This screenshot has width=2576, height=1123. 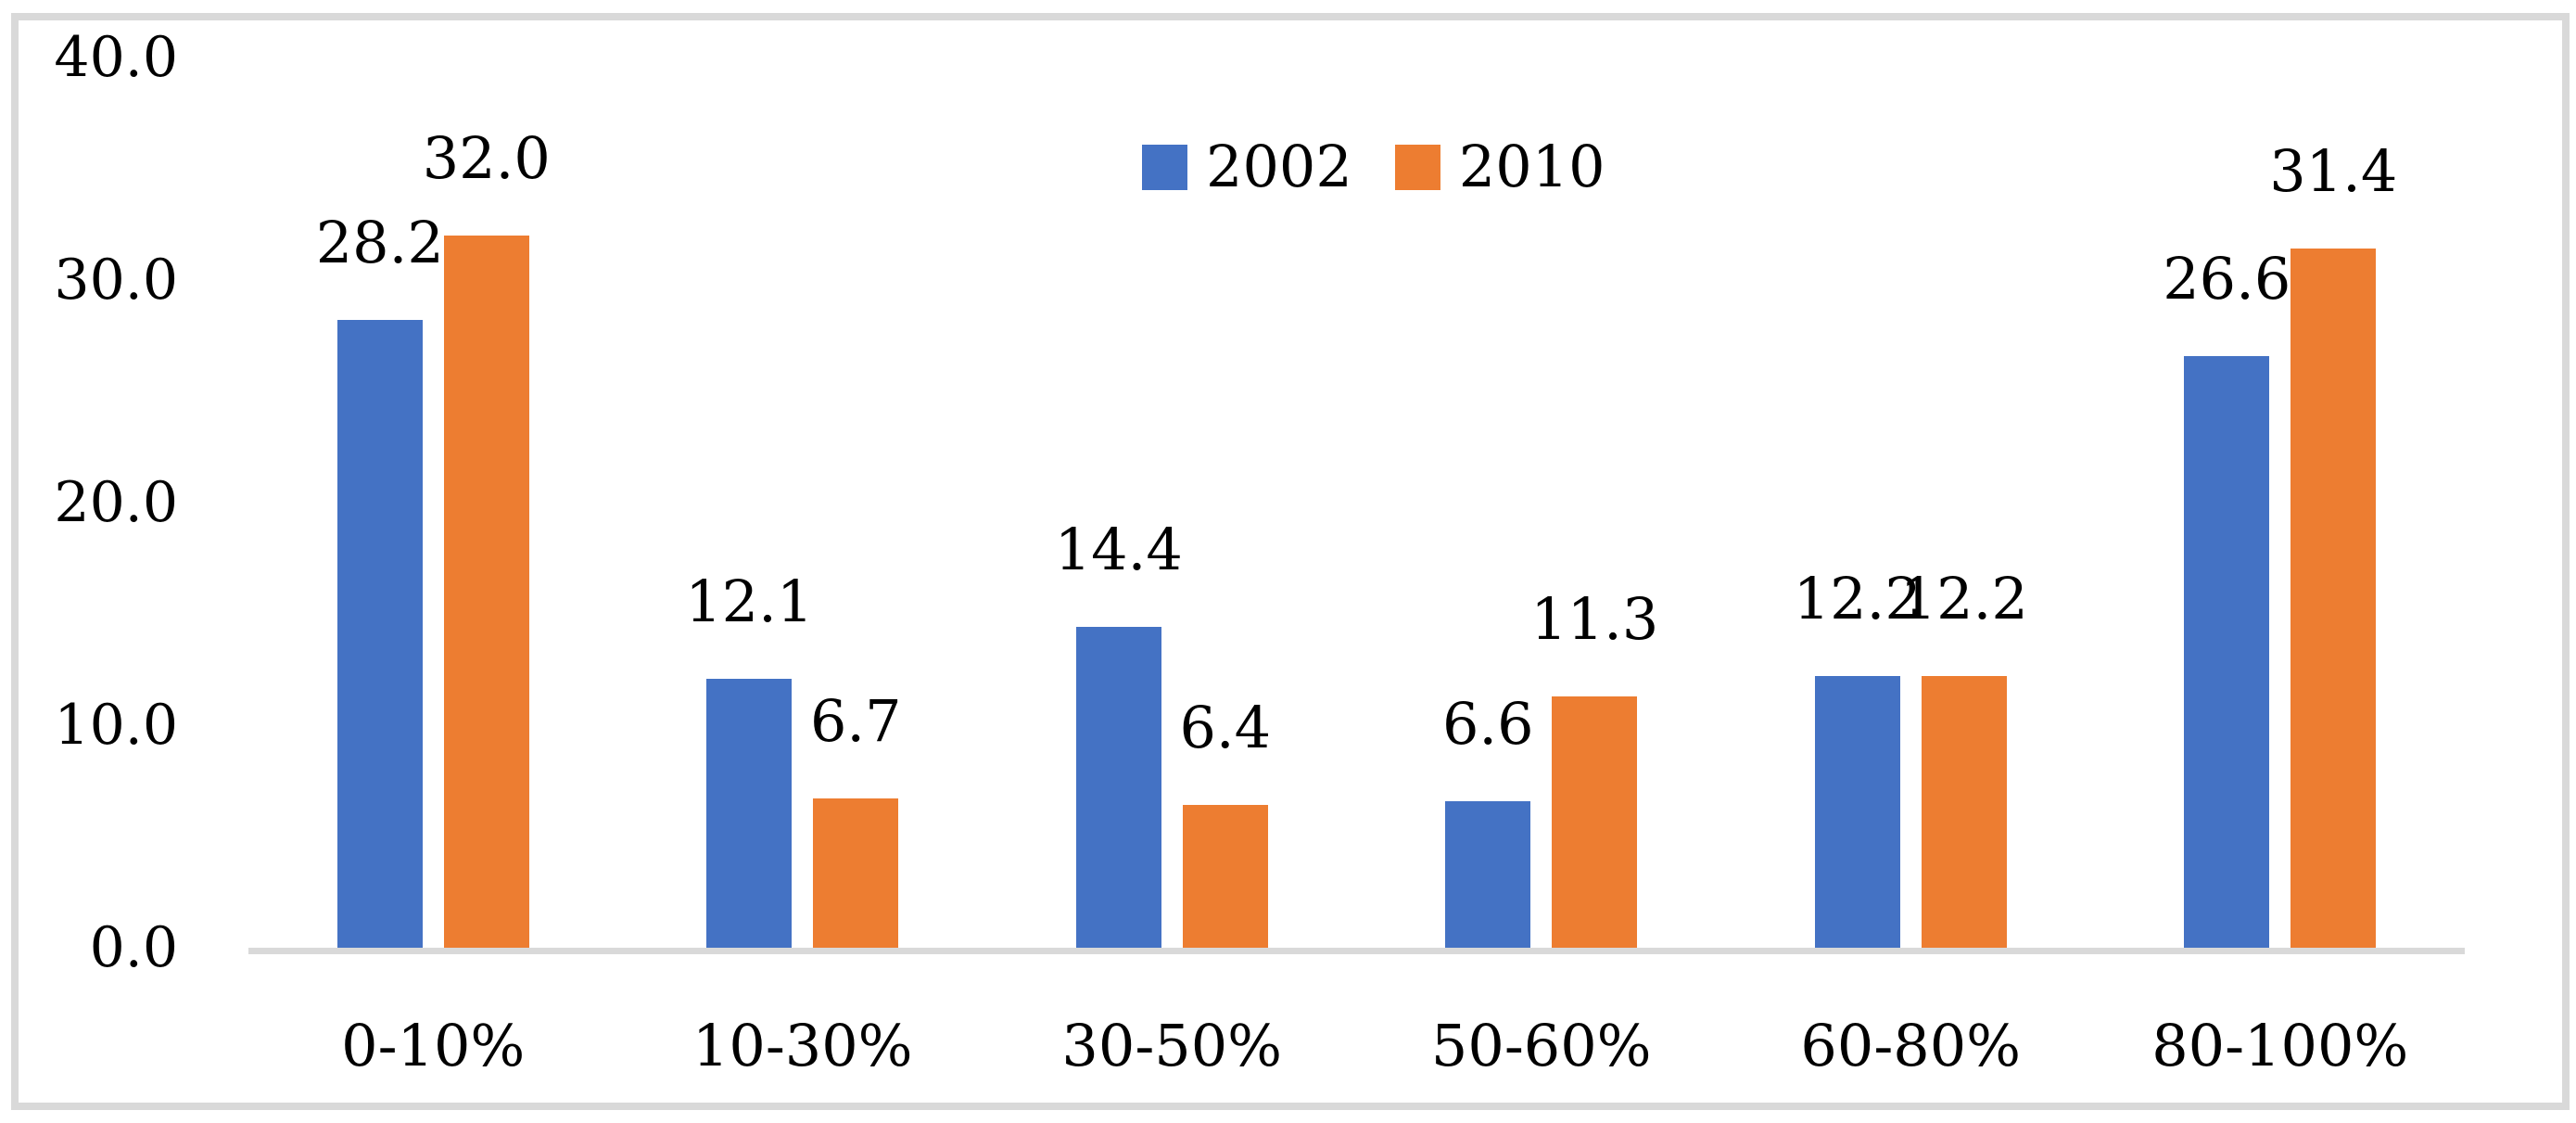 I want to click on bar-2002-10-30%, so click(x=749, y=813).